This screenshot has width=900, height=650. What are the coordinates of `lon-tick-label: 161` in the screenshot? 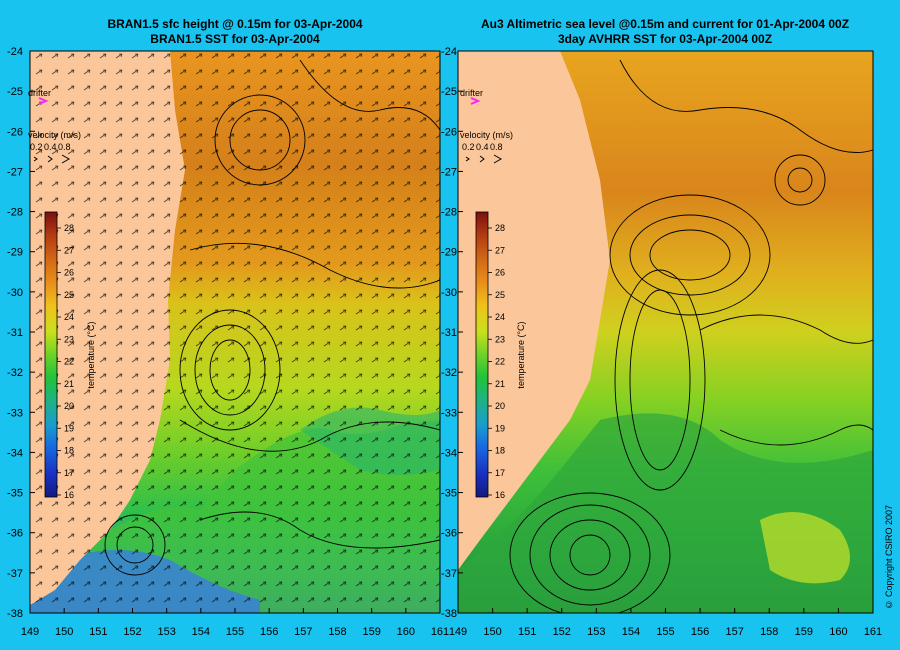 It's located at (873, 632).